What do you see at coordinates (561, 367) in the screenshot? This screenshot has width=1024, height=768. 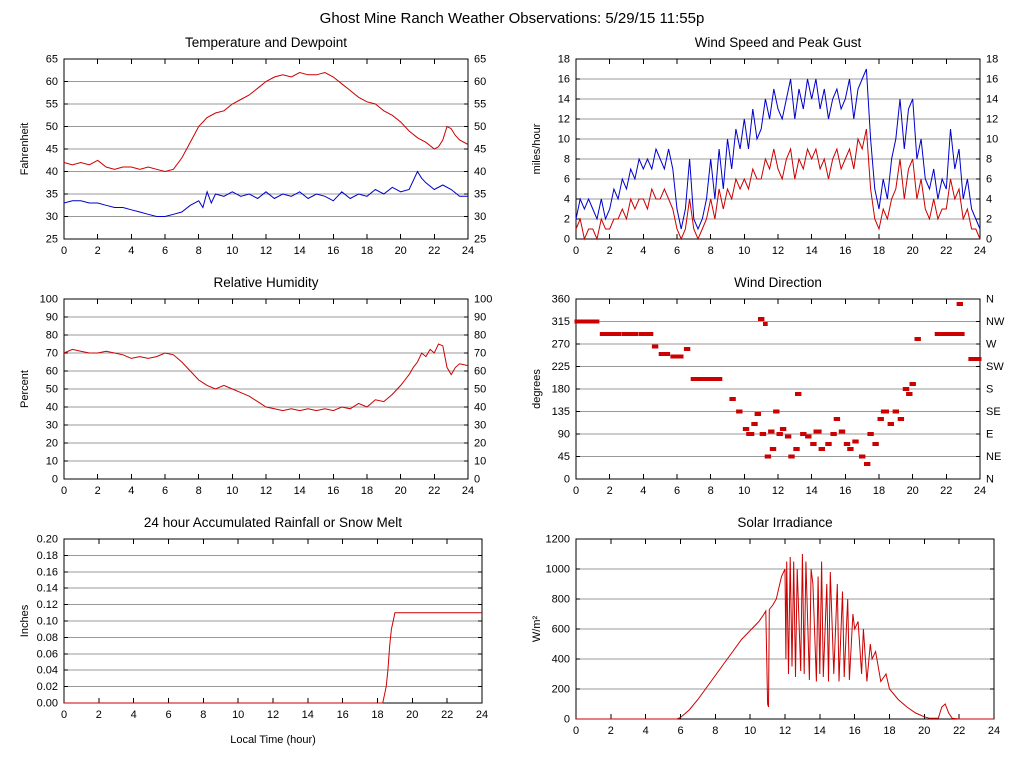 I see `svg-text: 225` at bounding box center [561, 367].